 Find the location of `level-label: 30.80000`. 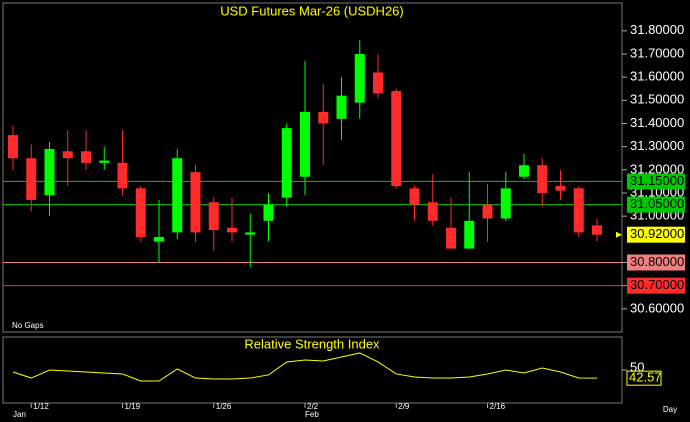

level-label: 30.80000 is located at coordinates (657, 261).